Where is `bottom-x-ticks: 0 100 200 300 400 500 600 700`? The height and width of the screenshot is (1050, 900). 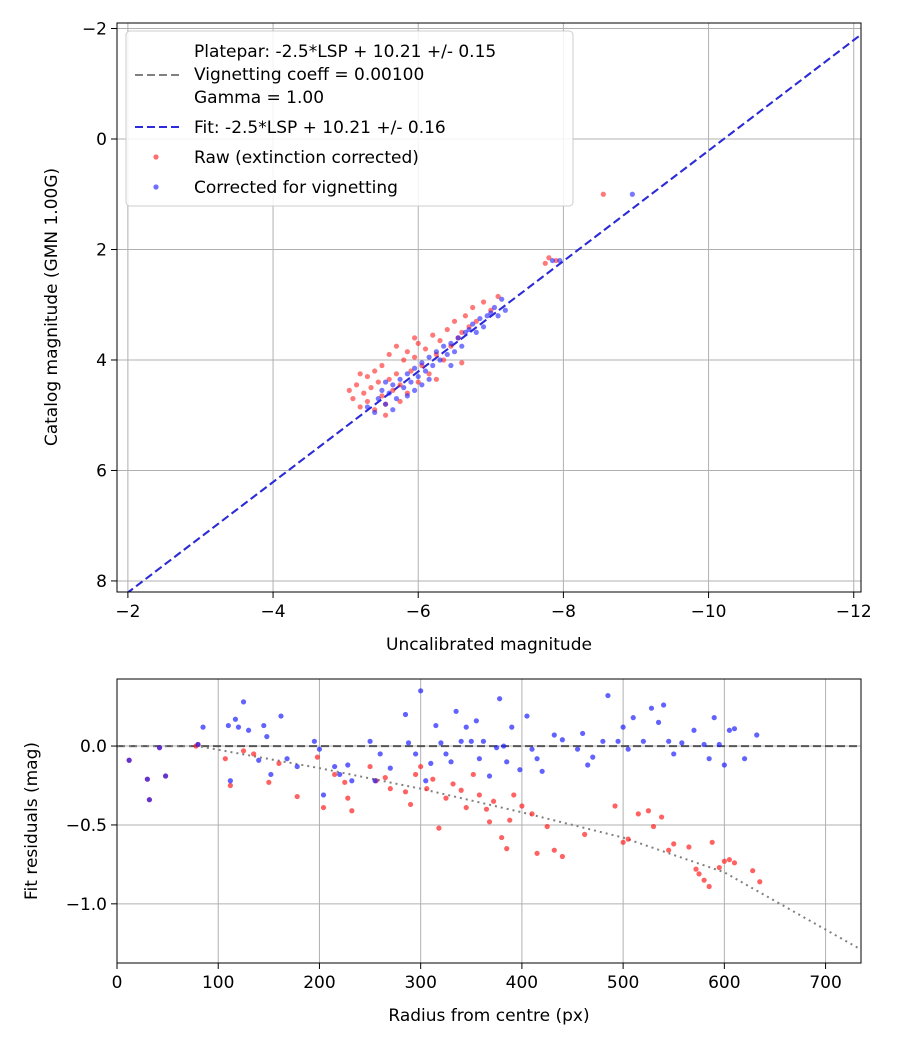
bottom-x-ticks: 0 100 200 300 400 500 600 700 is located at coordinates (477, 978).